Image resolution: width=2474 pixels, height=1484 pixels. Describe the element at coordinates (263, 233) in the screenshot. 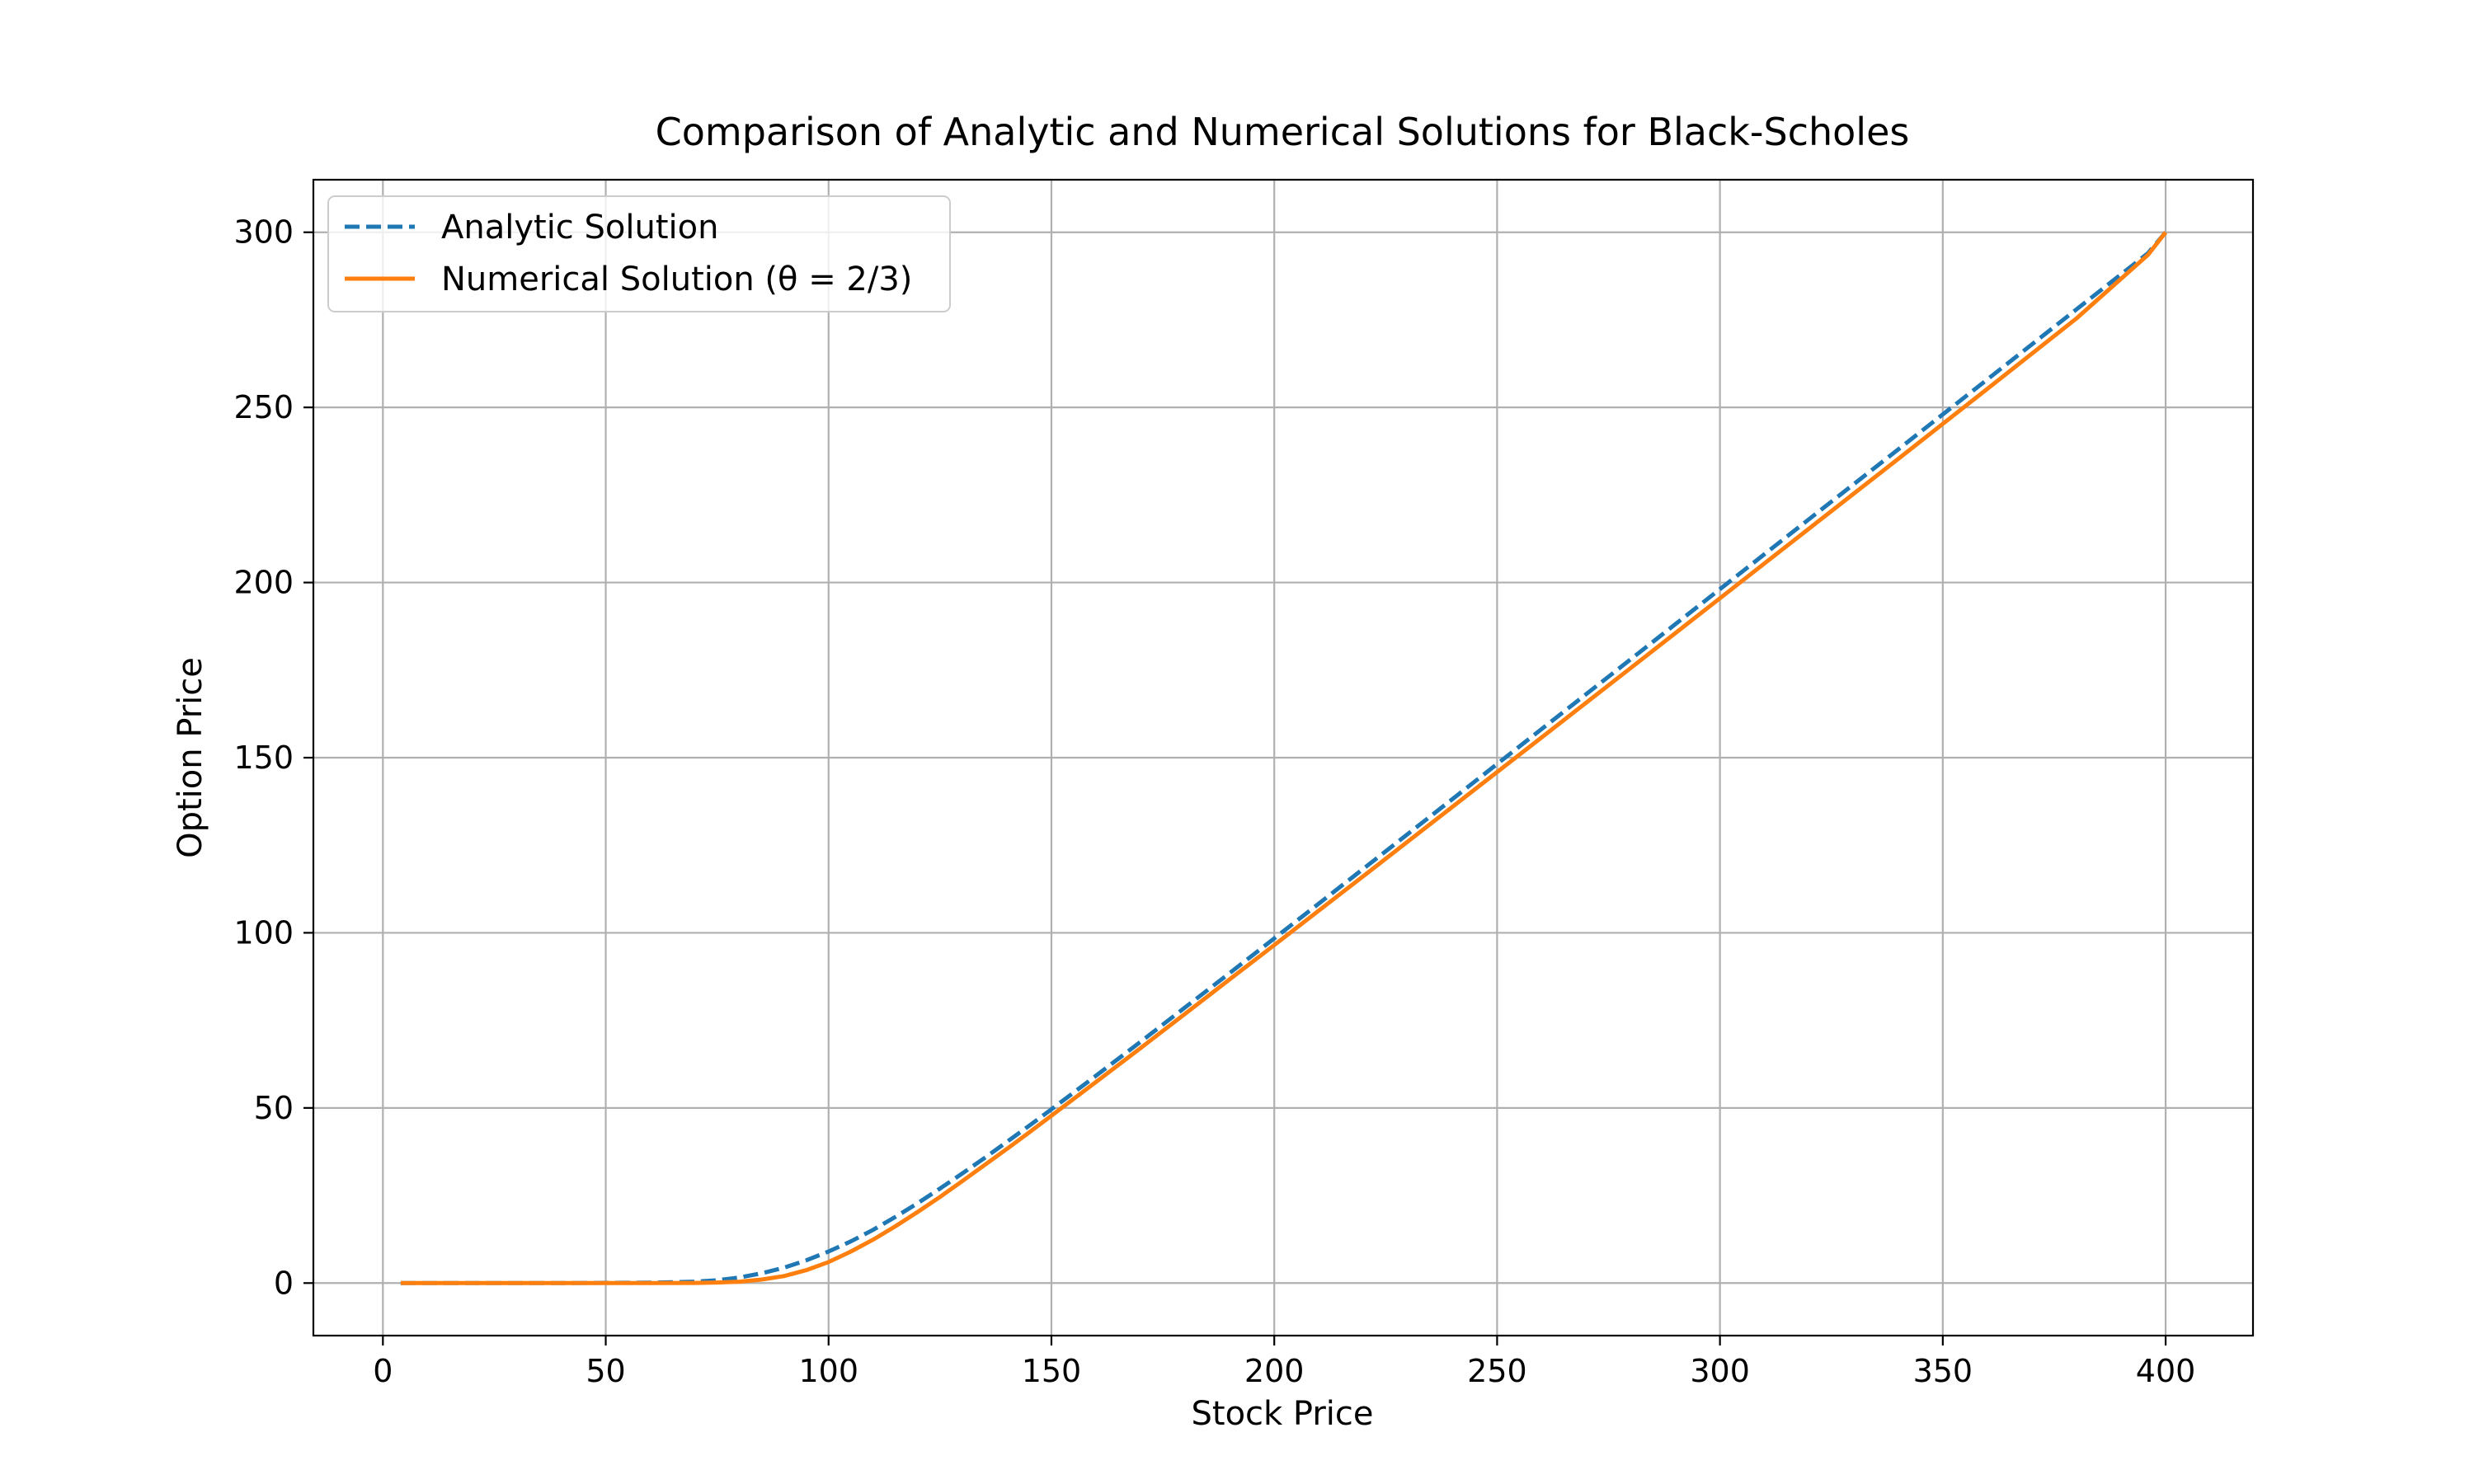

I see `y-tick-label: 300` at that location.